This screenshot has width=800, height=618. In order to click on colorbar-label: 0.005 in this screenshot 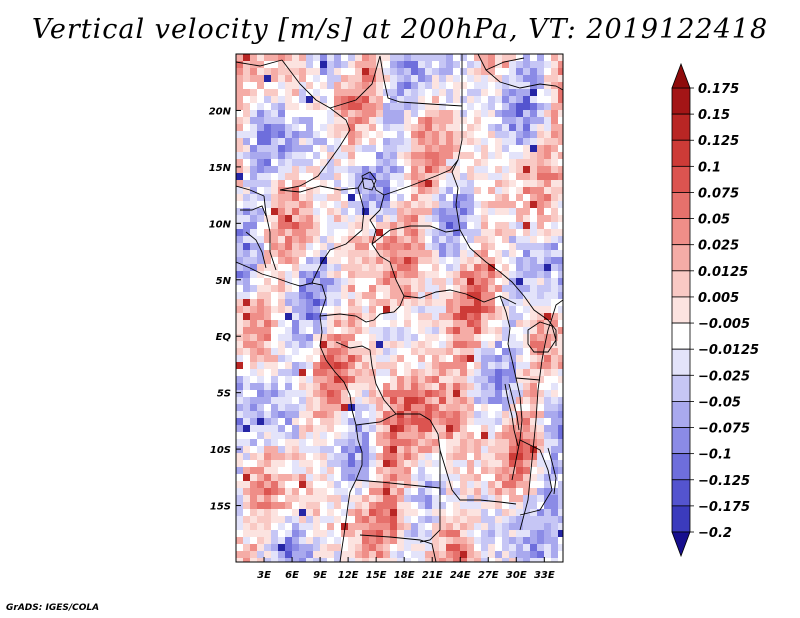, I will do `click(718, 298)`.